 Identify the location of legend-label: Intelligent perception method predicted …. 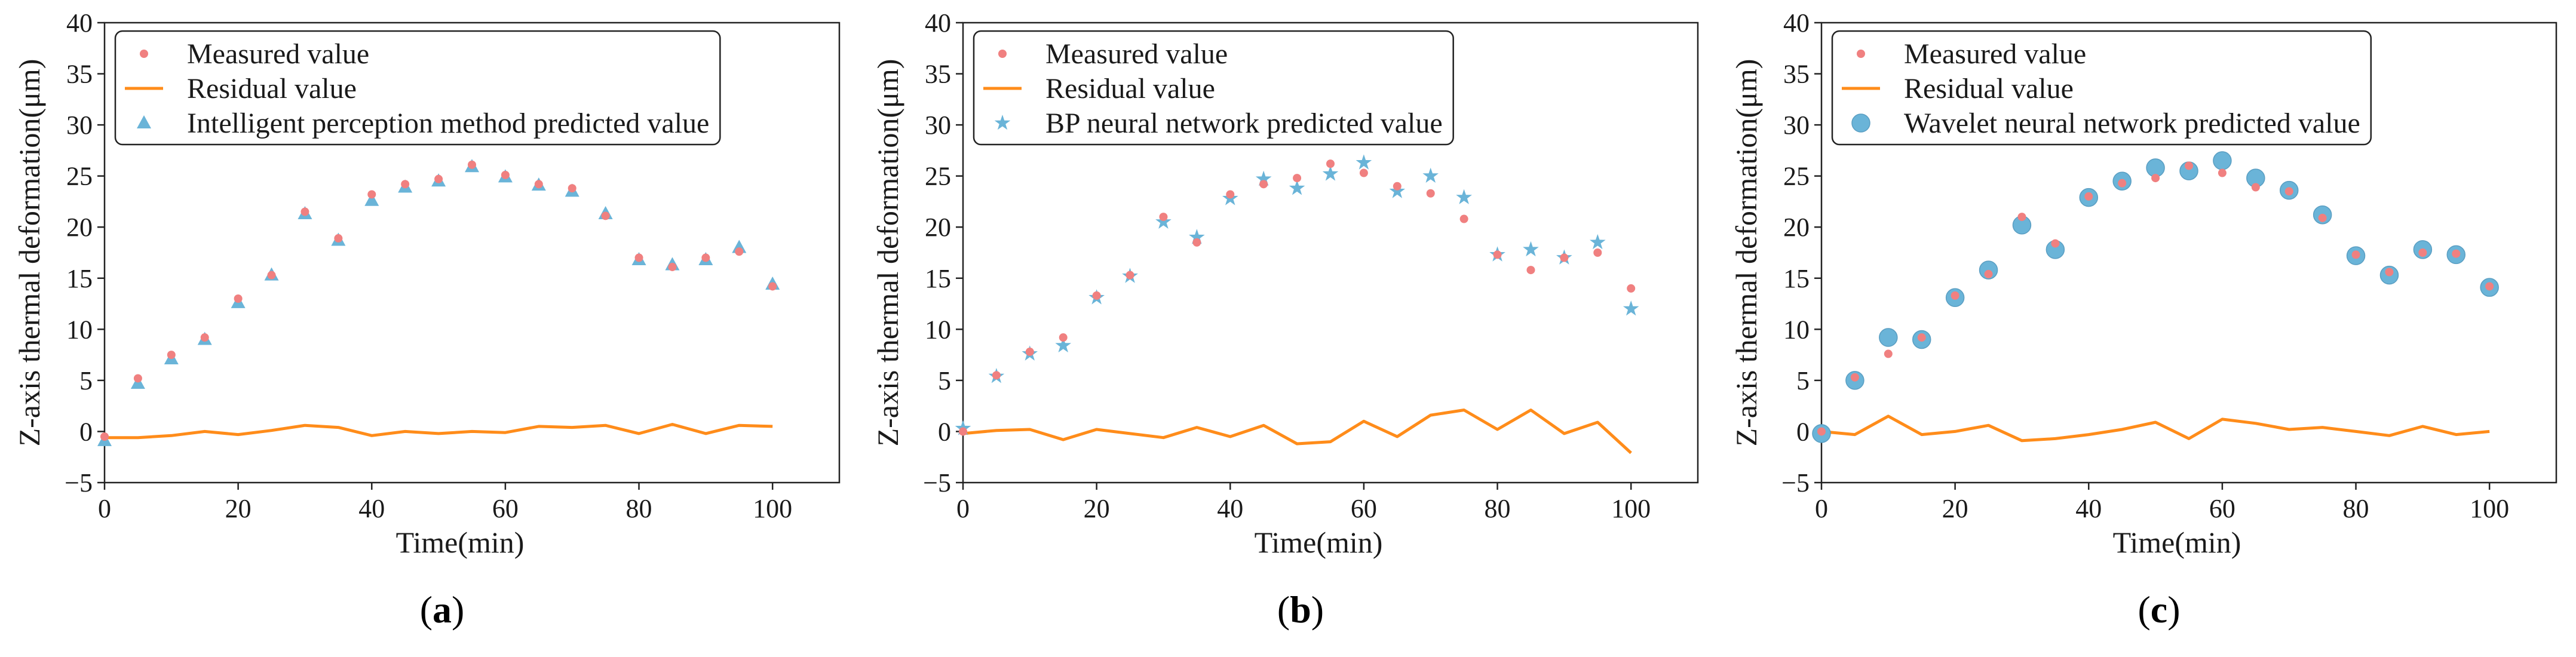
(448, 123).